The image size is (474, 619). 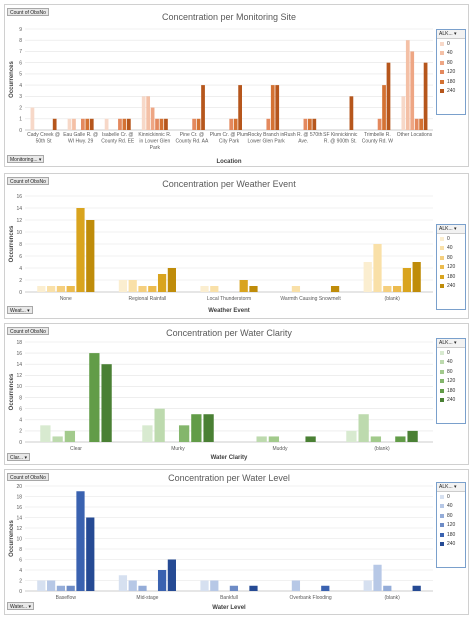 I want to click on x-axis-label: Location, so click(x=229, y=162).